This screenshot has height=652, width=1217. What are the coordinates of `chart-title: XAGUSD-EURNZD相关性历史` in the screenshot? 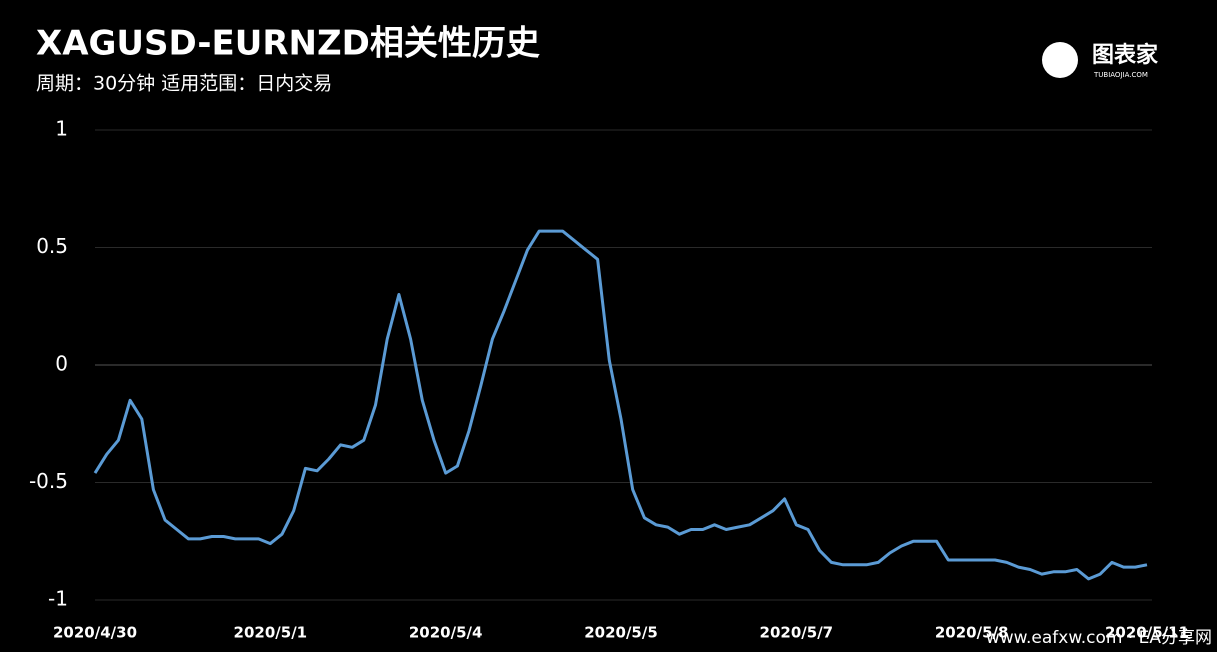 It's located at (288, 44).